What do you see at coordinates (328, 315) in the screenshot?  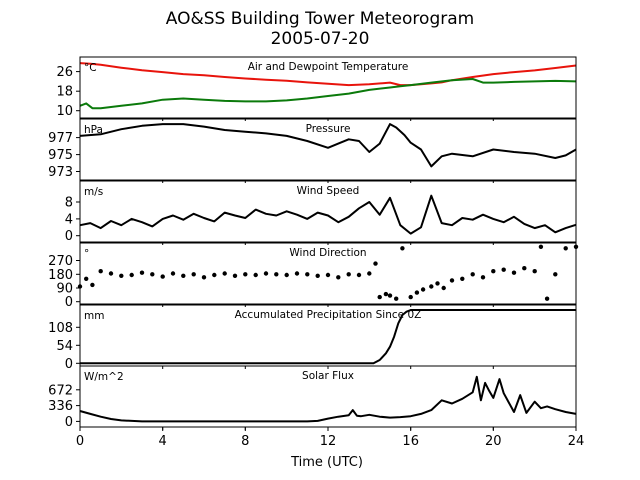 I see `panel-title: Accumulated Precipitation Since 0Z` at bounding box center [328, 315].